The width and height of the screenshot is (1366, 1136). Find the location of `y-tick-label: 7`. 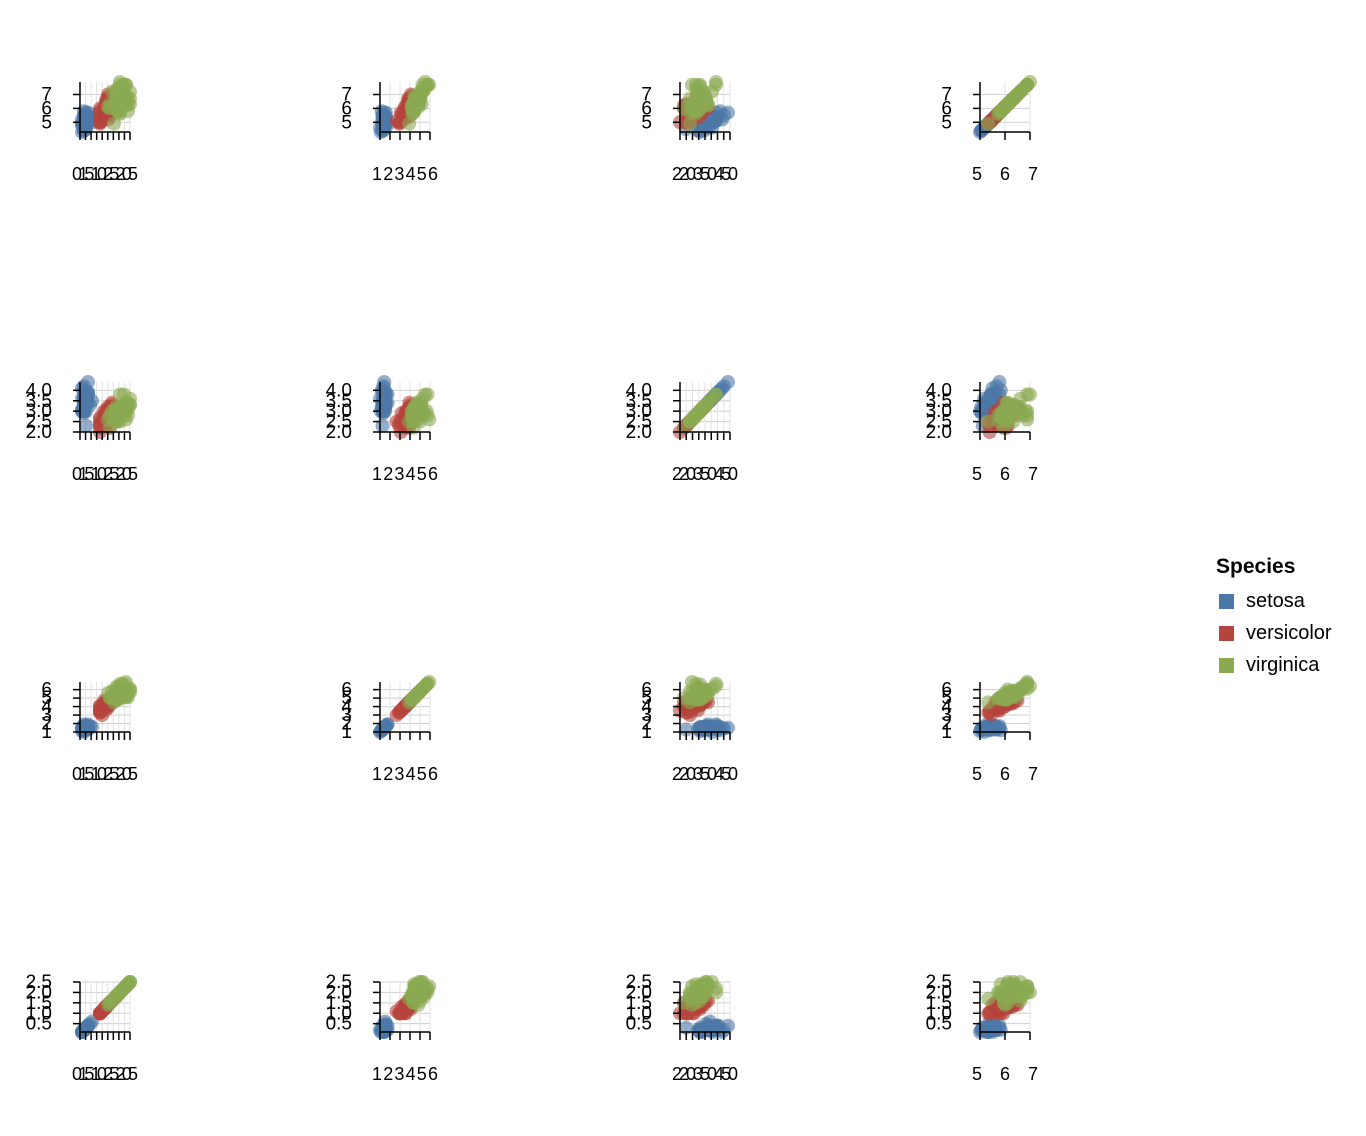

y-tick-label: 7 is located at coordinates (946, 95).